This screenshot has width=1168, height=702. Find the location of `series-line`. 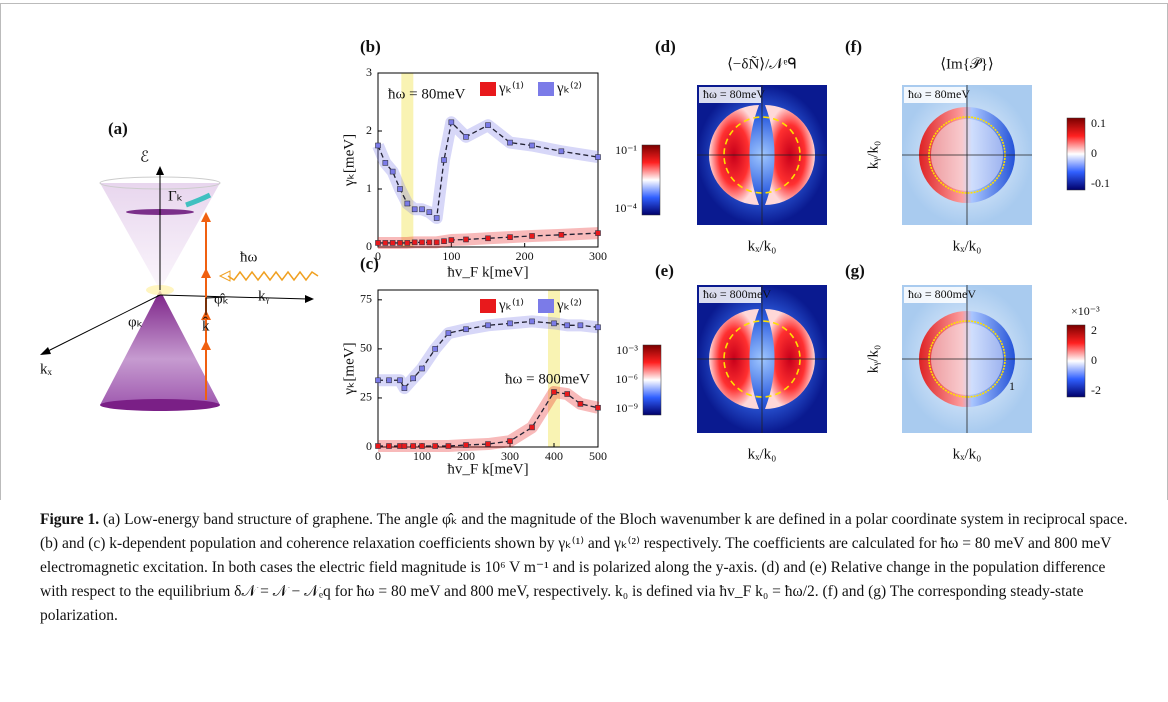

series-line is located at coordinates (488, 355).